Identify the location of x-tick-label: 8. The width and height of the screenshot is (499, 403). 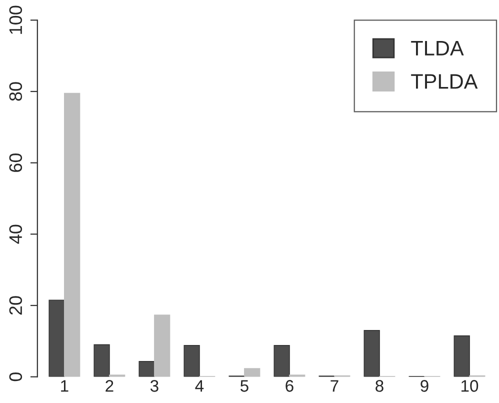
(380, 386).